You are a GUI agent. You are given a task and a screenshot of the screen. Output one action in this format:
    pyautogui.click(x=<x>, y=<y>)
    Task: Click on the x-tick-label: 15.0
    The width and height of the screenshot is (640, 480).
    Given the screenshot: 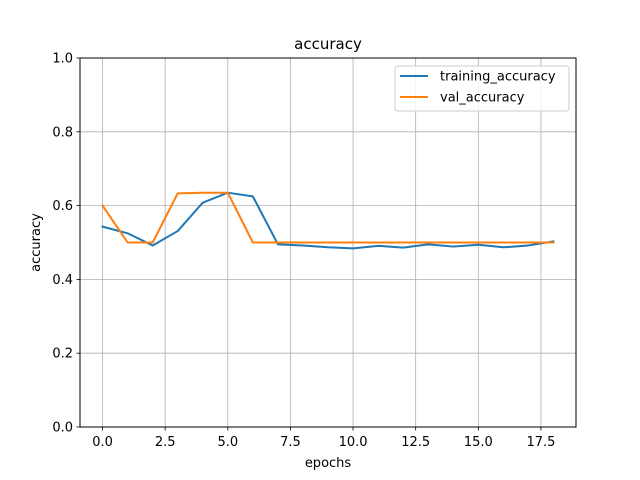 What is the action you would take?
    pyautogui.click(x=478, y=442)
    